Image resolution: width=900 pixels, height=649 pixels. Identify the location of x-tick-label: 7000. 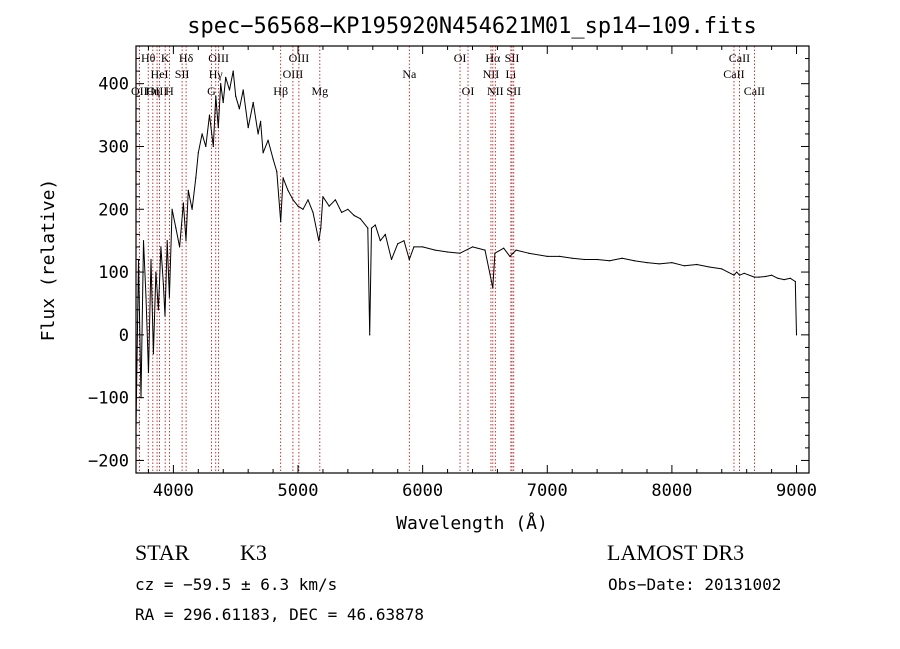
(547, 491).